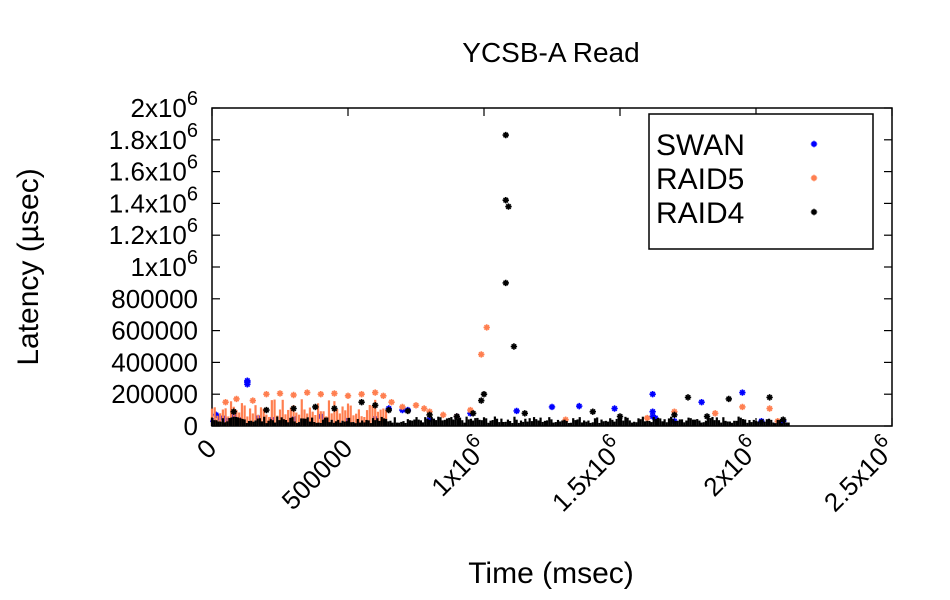 This screenshot has height=600, width=950. What do you see at coordinates (586, 473) in the screenshot?
I see `x-tick-label: 1.5x106` at bounding box center [586, 473].